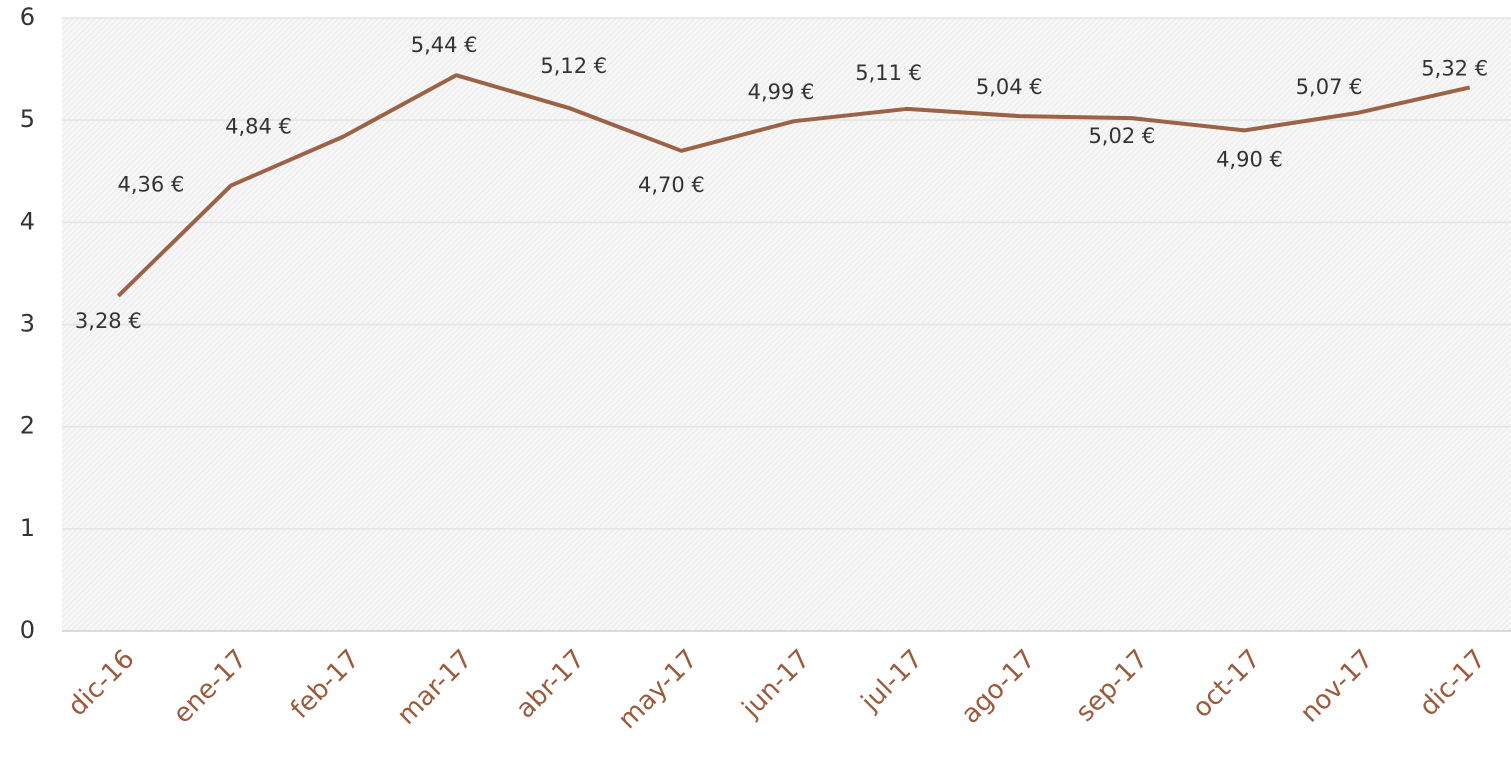 This screenshot has width=1511, height=761. I want to click on data-label: 5,04 €, so click(1009, 87).